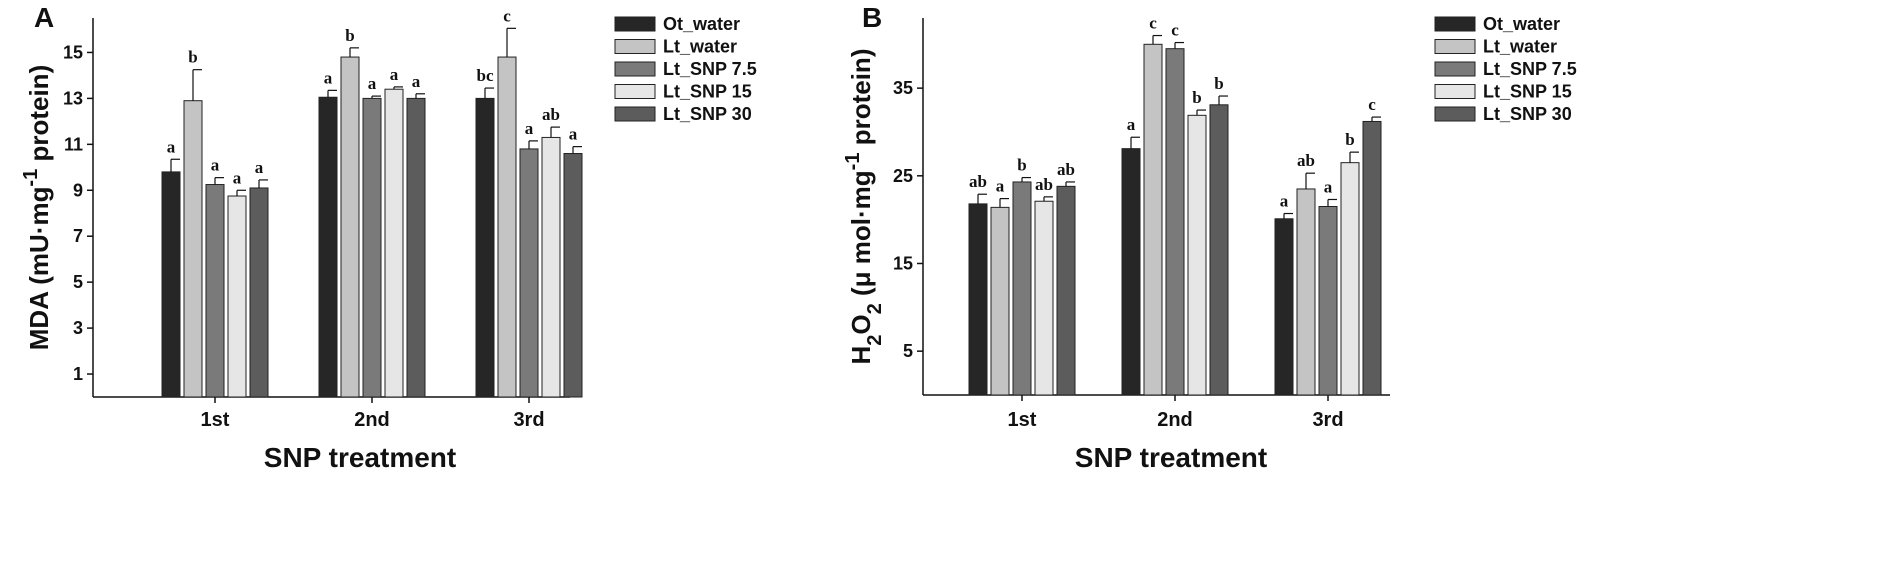 This screenshot has height=567, width=1894. I want to click on panel-label: B, so click(872, 17).